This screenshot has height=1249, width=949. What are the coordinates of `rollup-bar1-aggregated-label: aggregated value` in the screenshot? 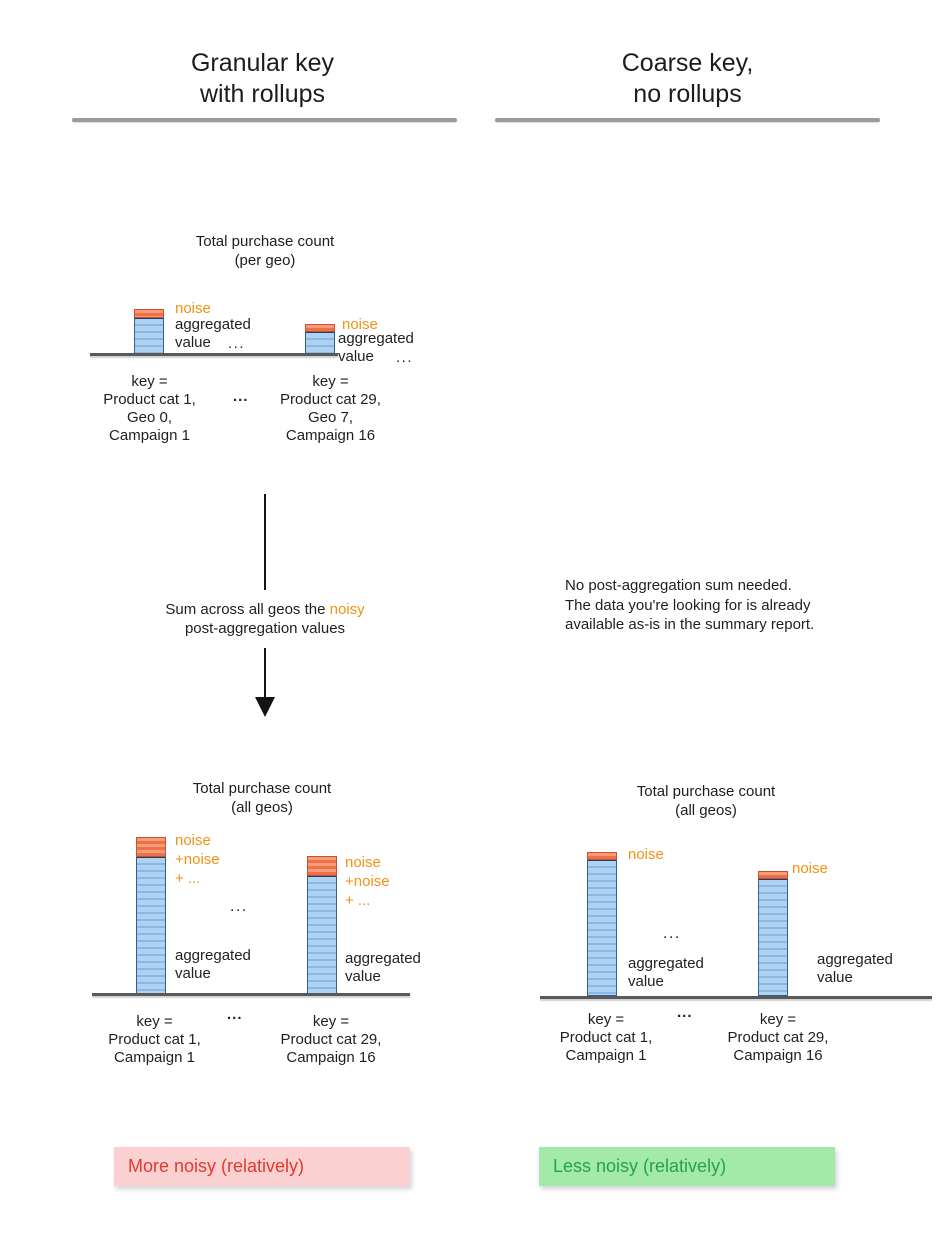 It's located at (213, 964).